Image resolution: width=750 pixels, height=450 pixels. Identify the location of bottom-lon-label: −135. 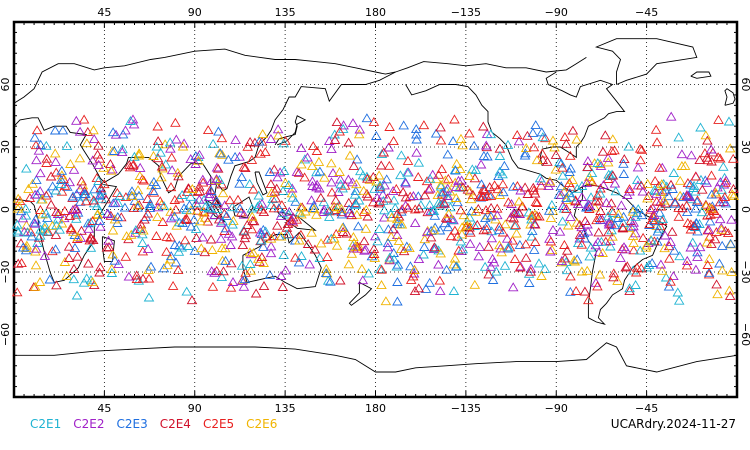
(466, 408).